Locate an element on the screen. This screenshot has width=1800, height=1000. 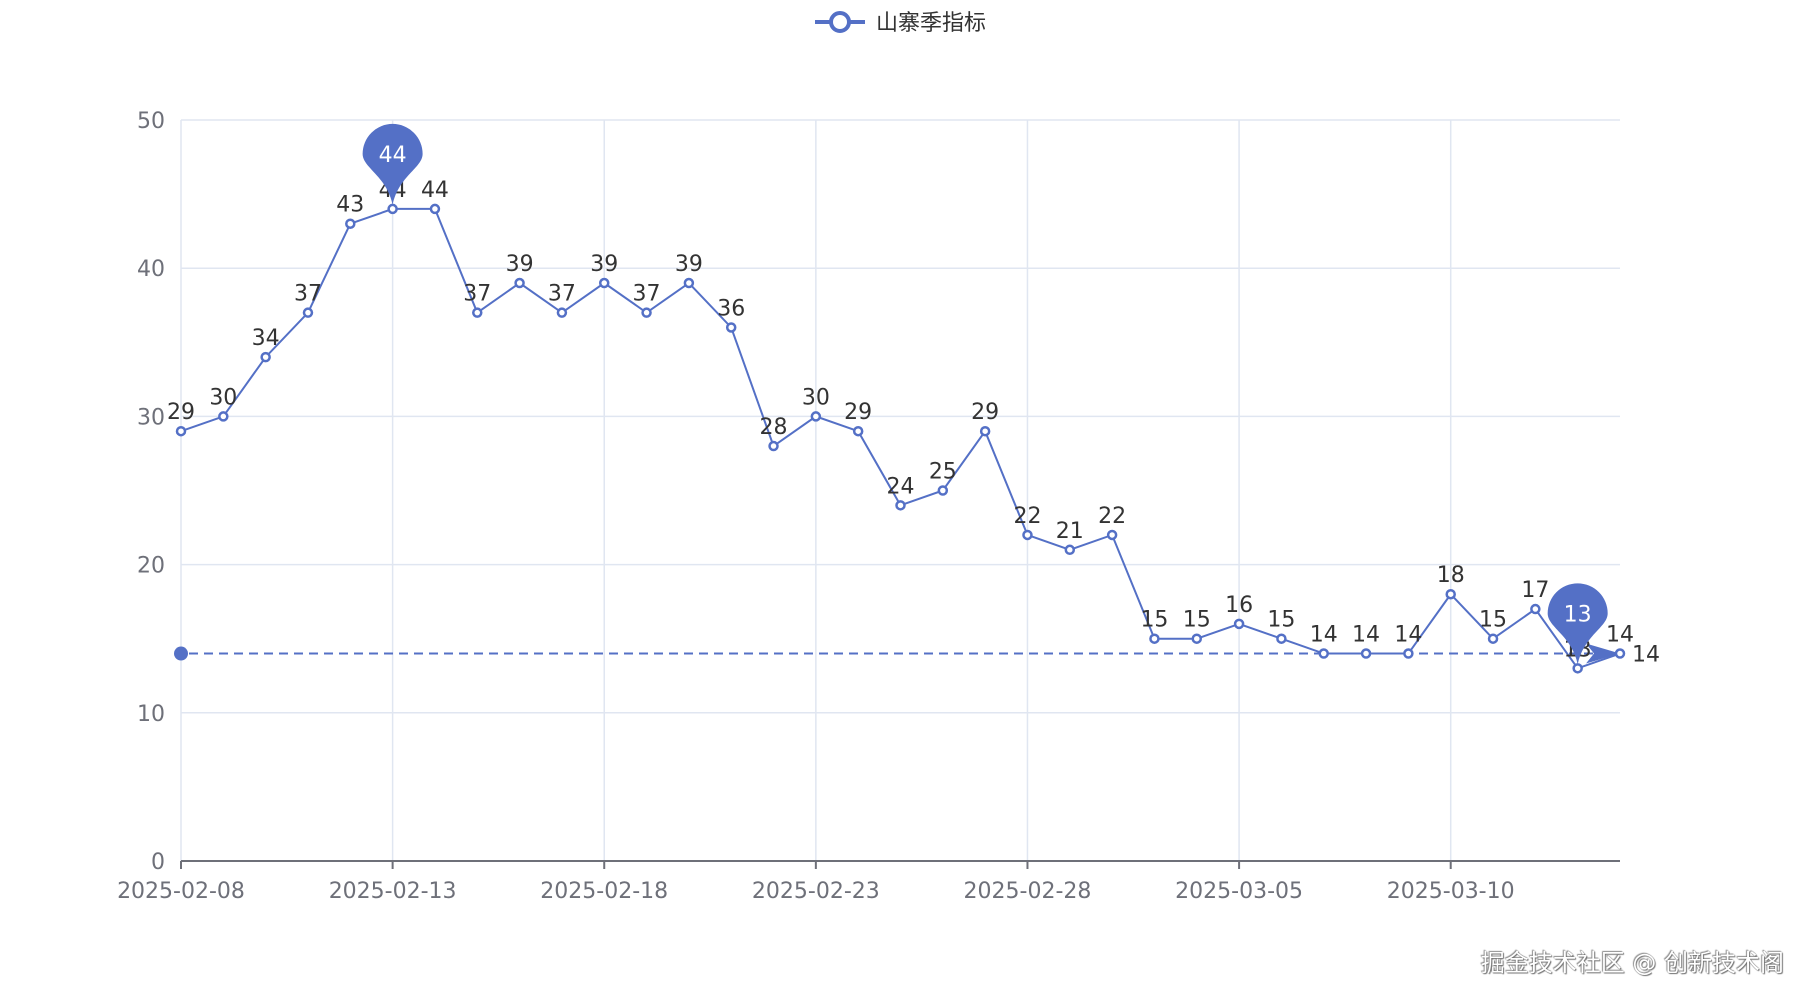
data-label: 44 is located at coordinates (435, 190).